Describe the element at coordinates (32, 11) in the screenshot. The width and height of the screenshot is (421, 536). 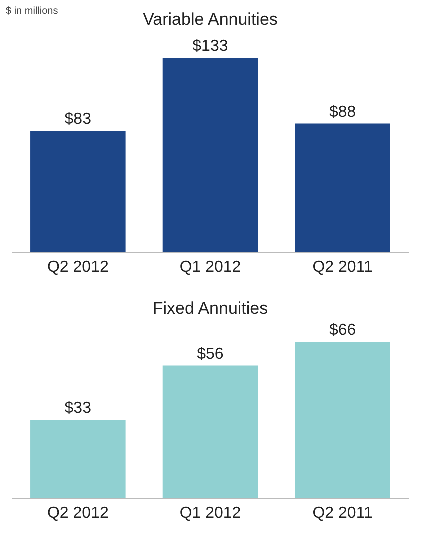
I see `text: $ in millions` at that location.